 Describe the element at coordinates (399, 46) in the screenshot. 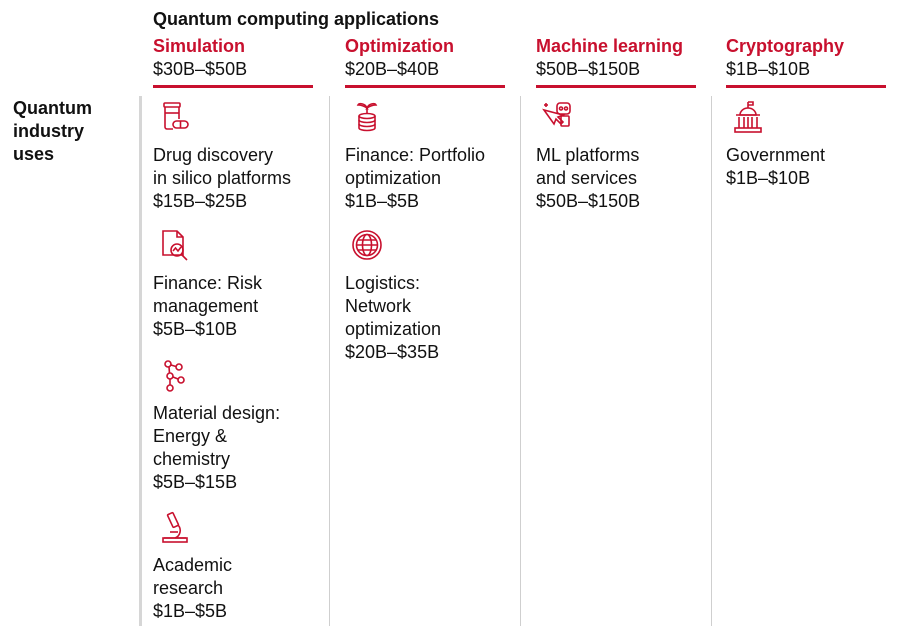

I see `column-name: Optimization` at that location.